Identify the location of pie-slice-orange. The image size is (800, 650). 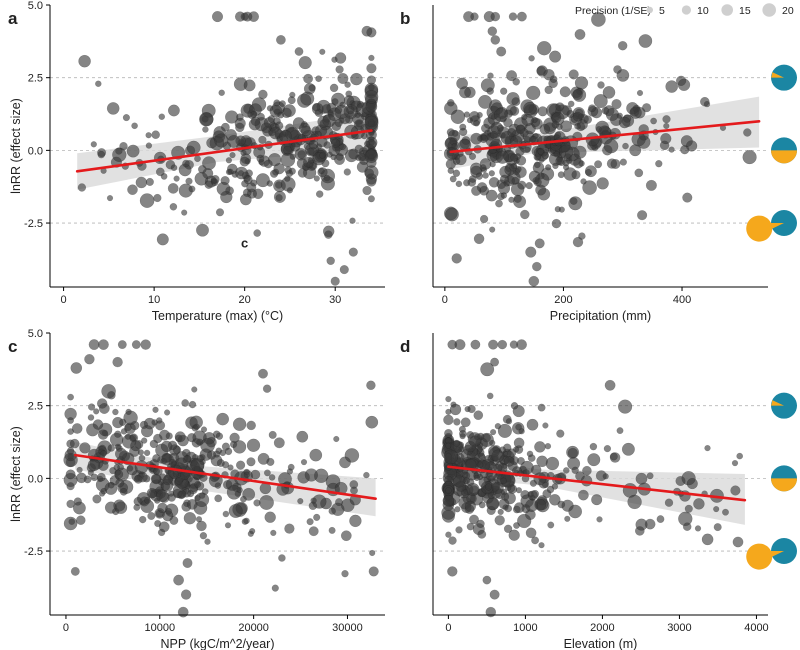
(784, 485).